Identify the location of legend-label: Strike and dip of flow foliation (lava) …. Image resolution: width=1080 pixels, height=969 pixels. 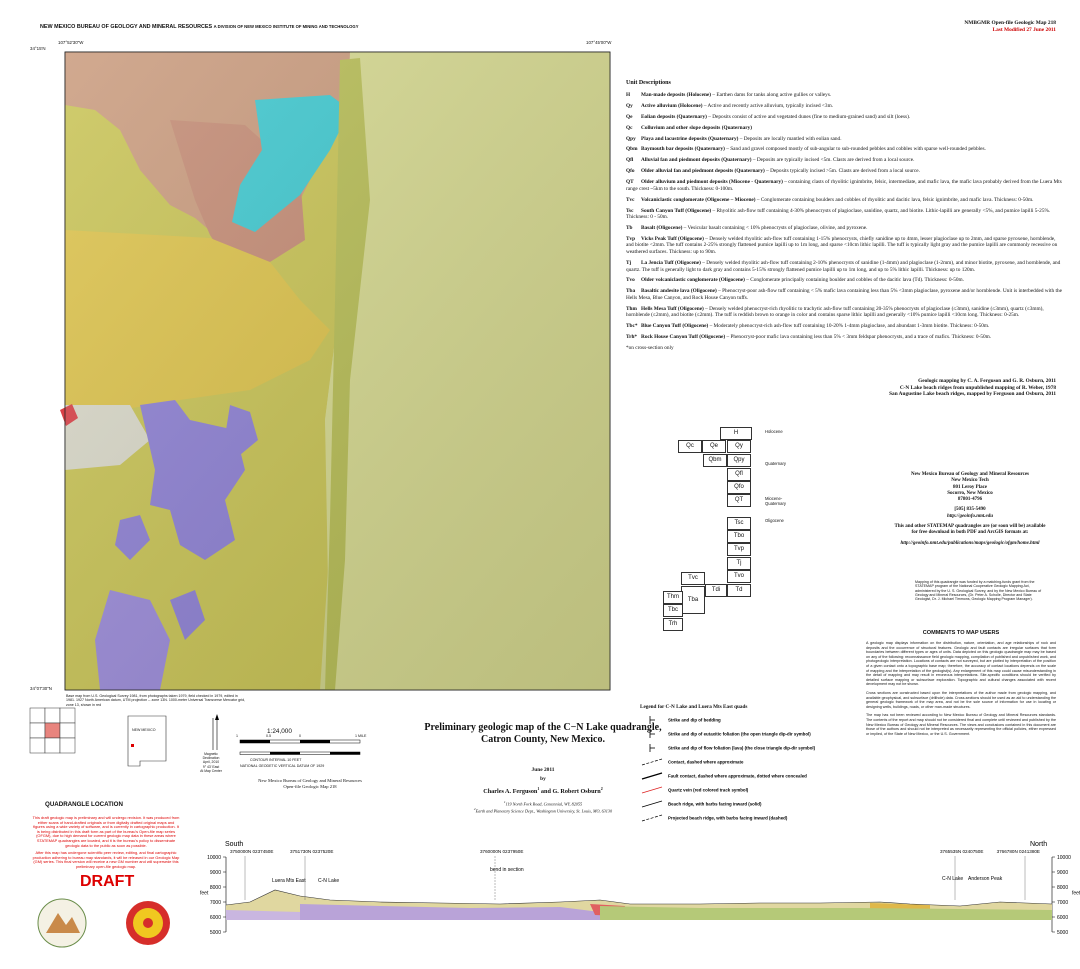
(742, 748).